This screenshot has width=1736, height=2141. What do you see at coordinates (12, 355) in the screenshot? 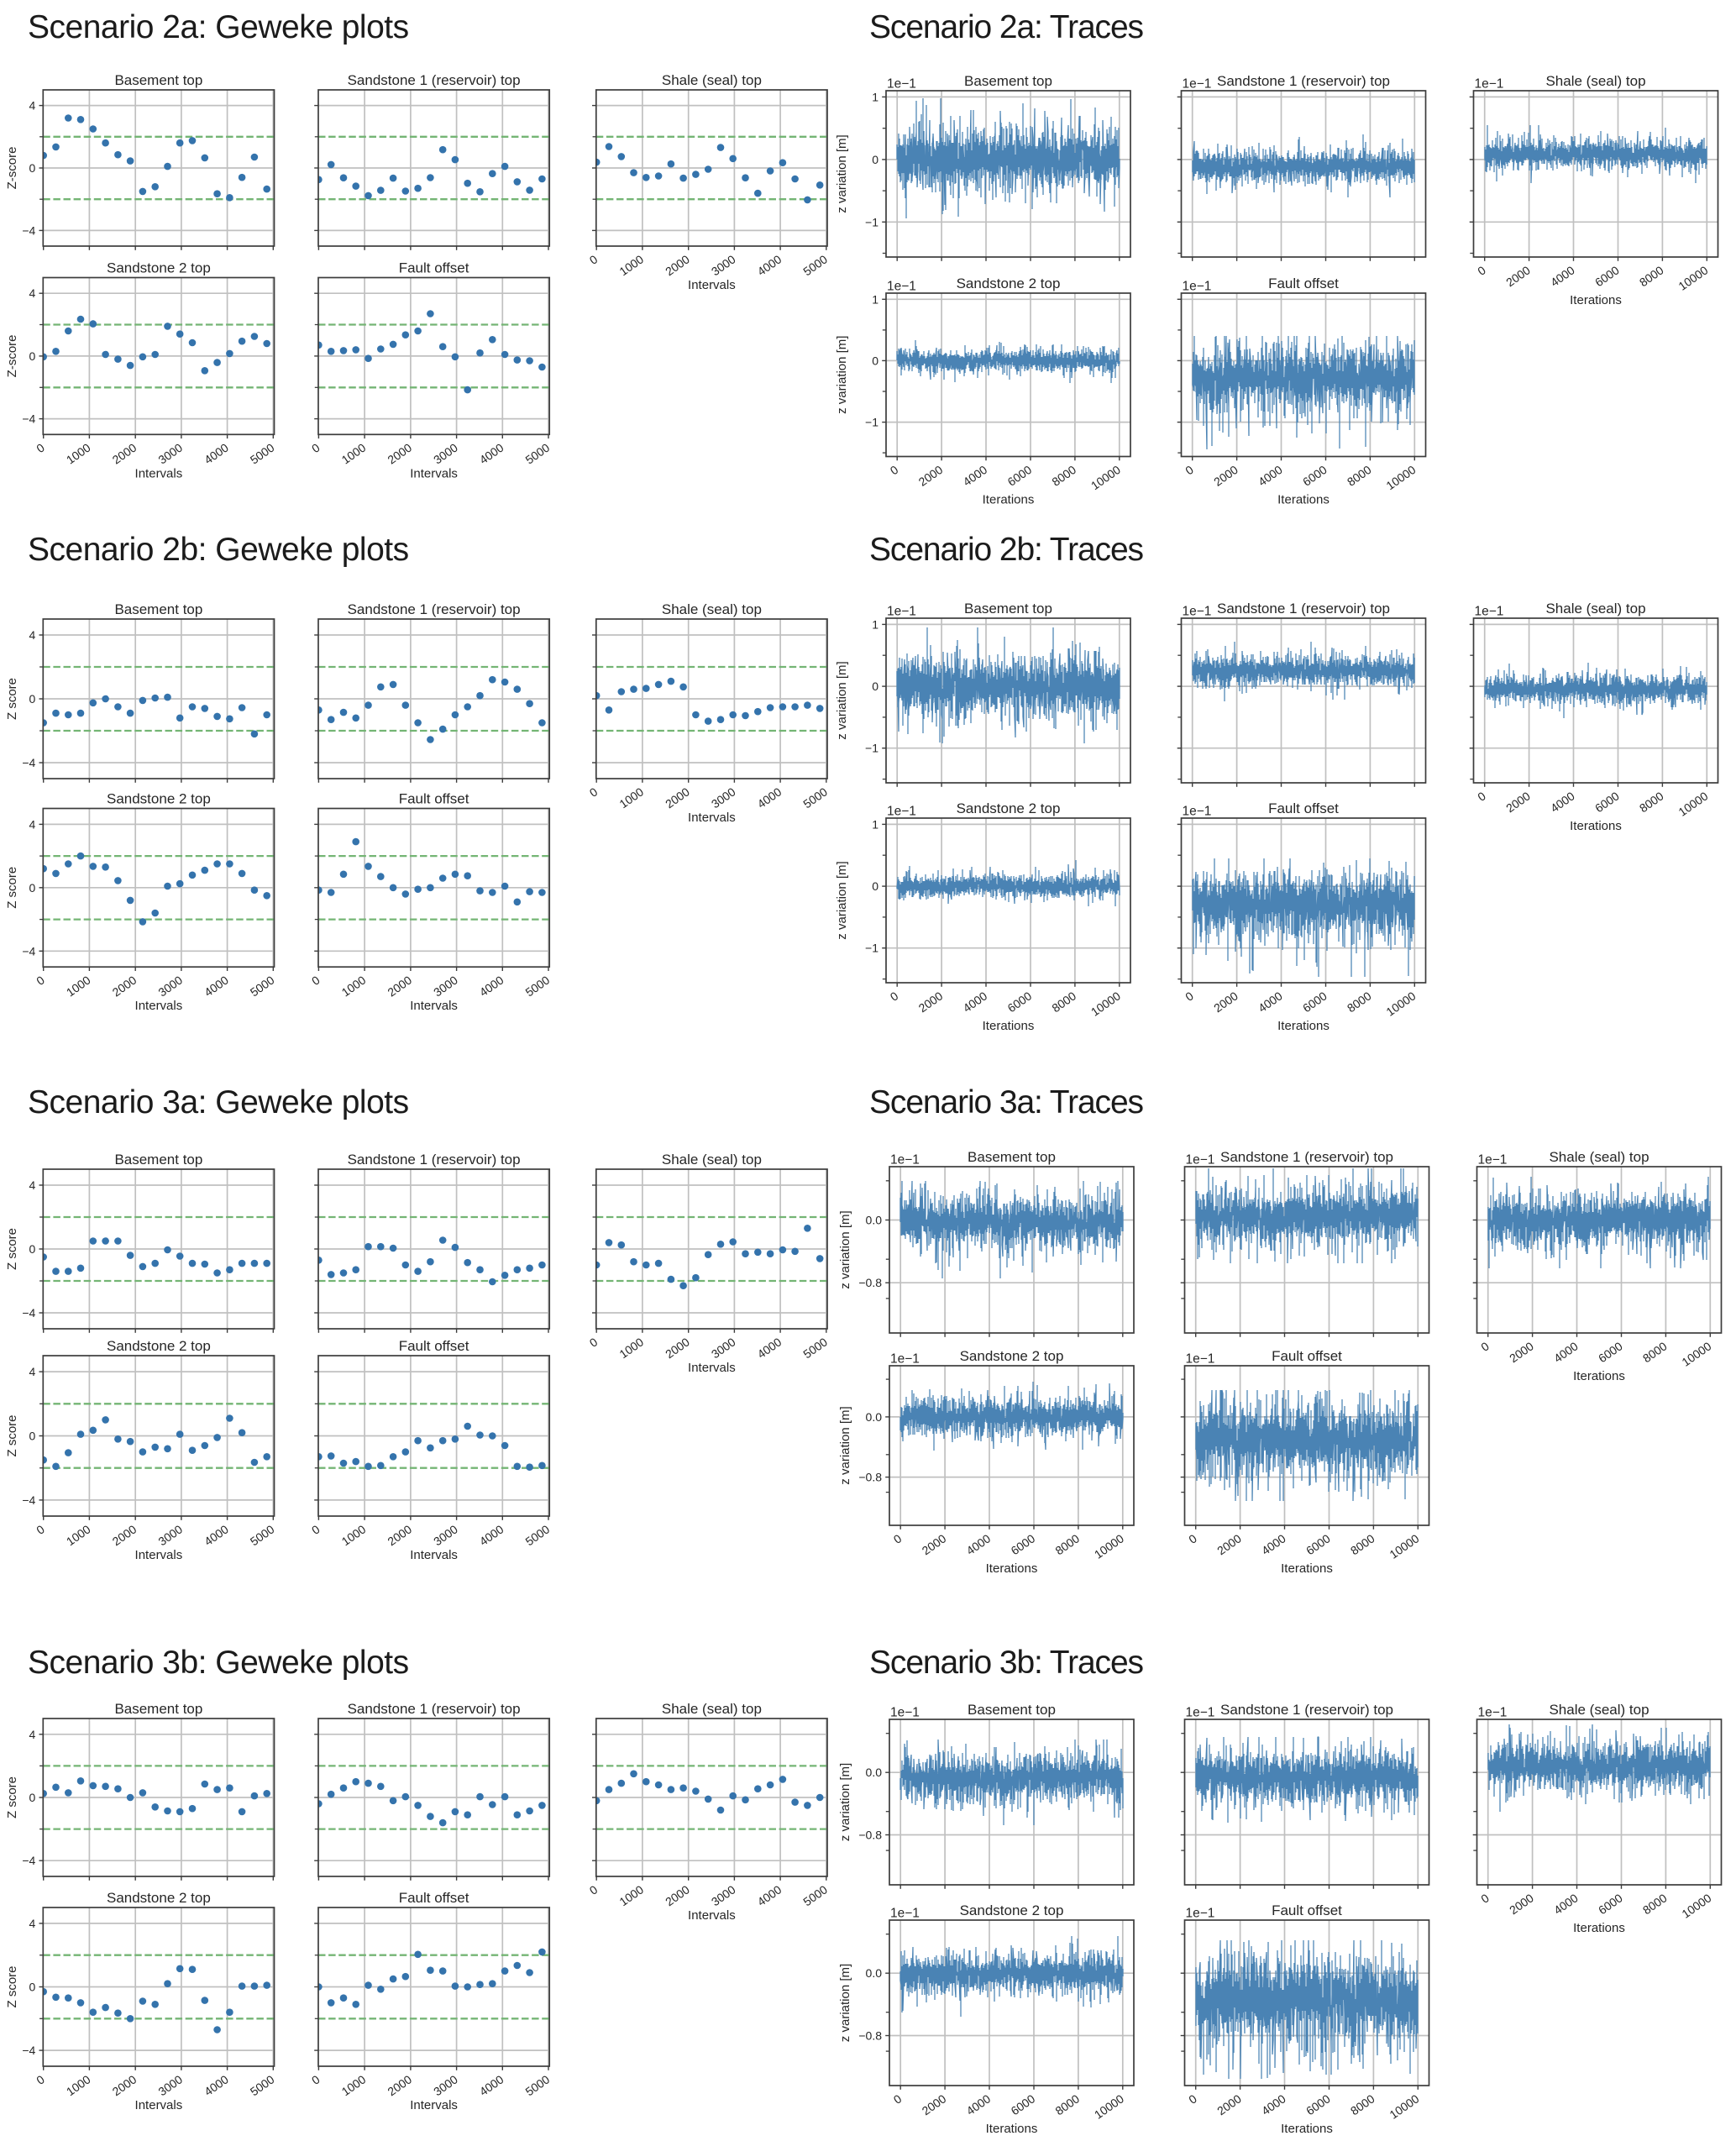
I see `svg-text: Z-score` at bounding box center [12, 355].